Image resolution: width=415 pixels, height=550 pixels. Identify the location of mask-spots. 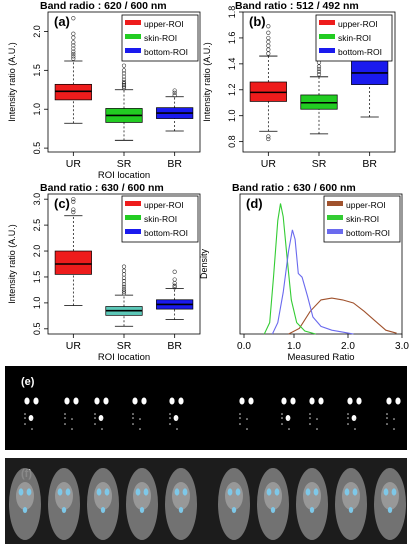
(212, 413).